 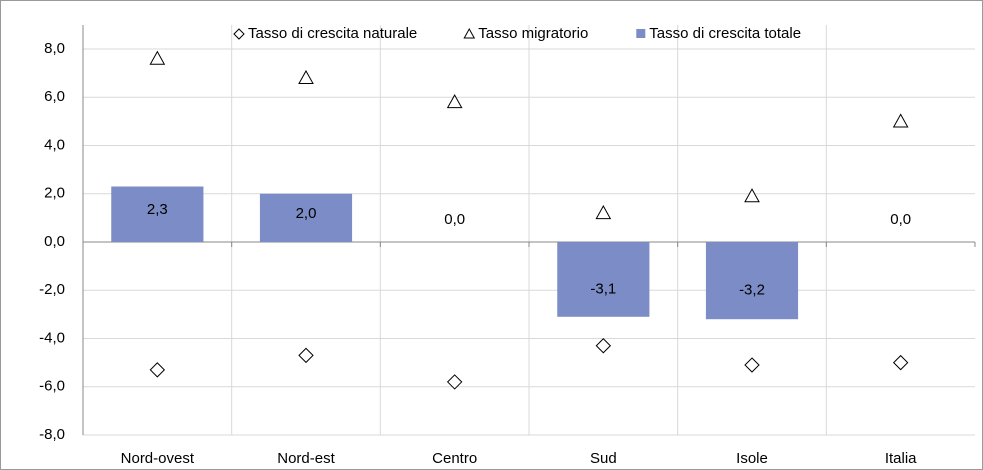 I want to click on y-tick-label: 0,0, so click(x=54, y=241).